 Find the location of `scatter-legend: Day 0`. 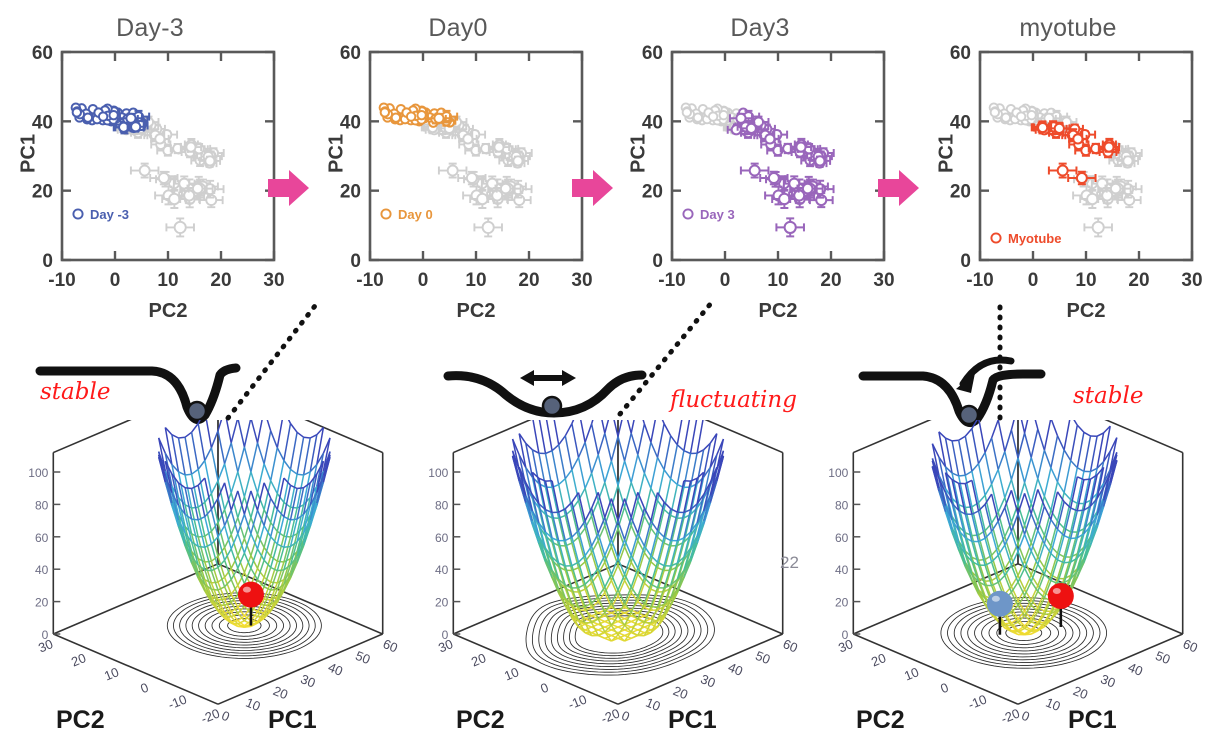

scatter-legend: Day 0 is located at coordinates (406, 214).